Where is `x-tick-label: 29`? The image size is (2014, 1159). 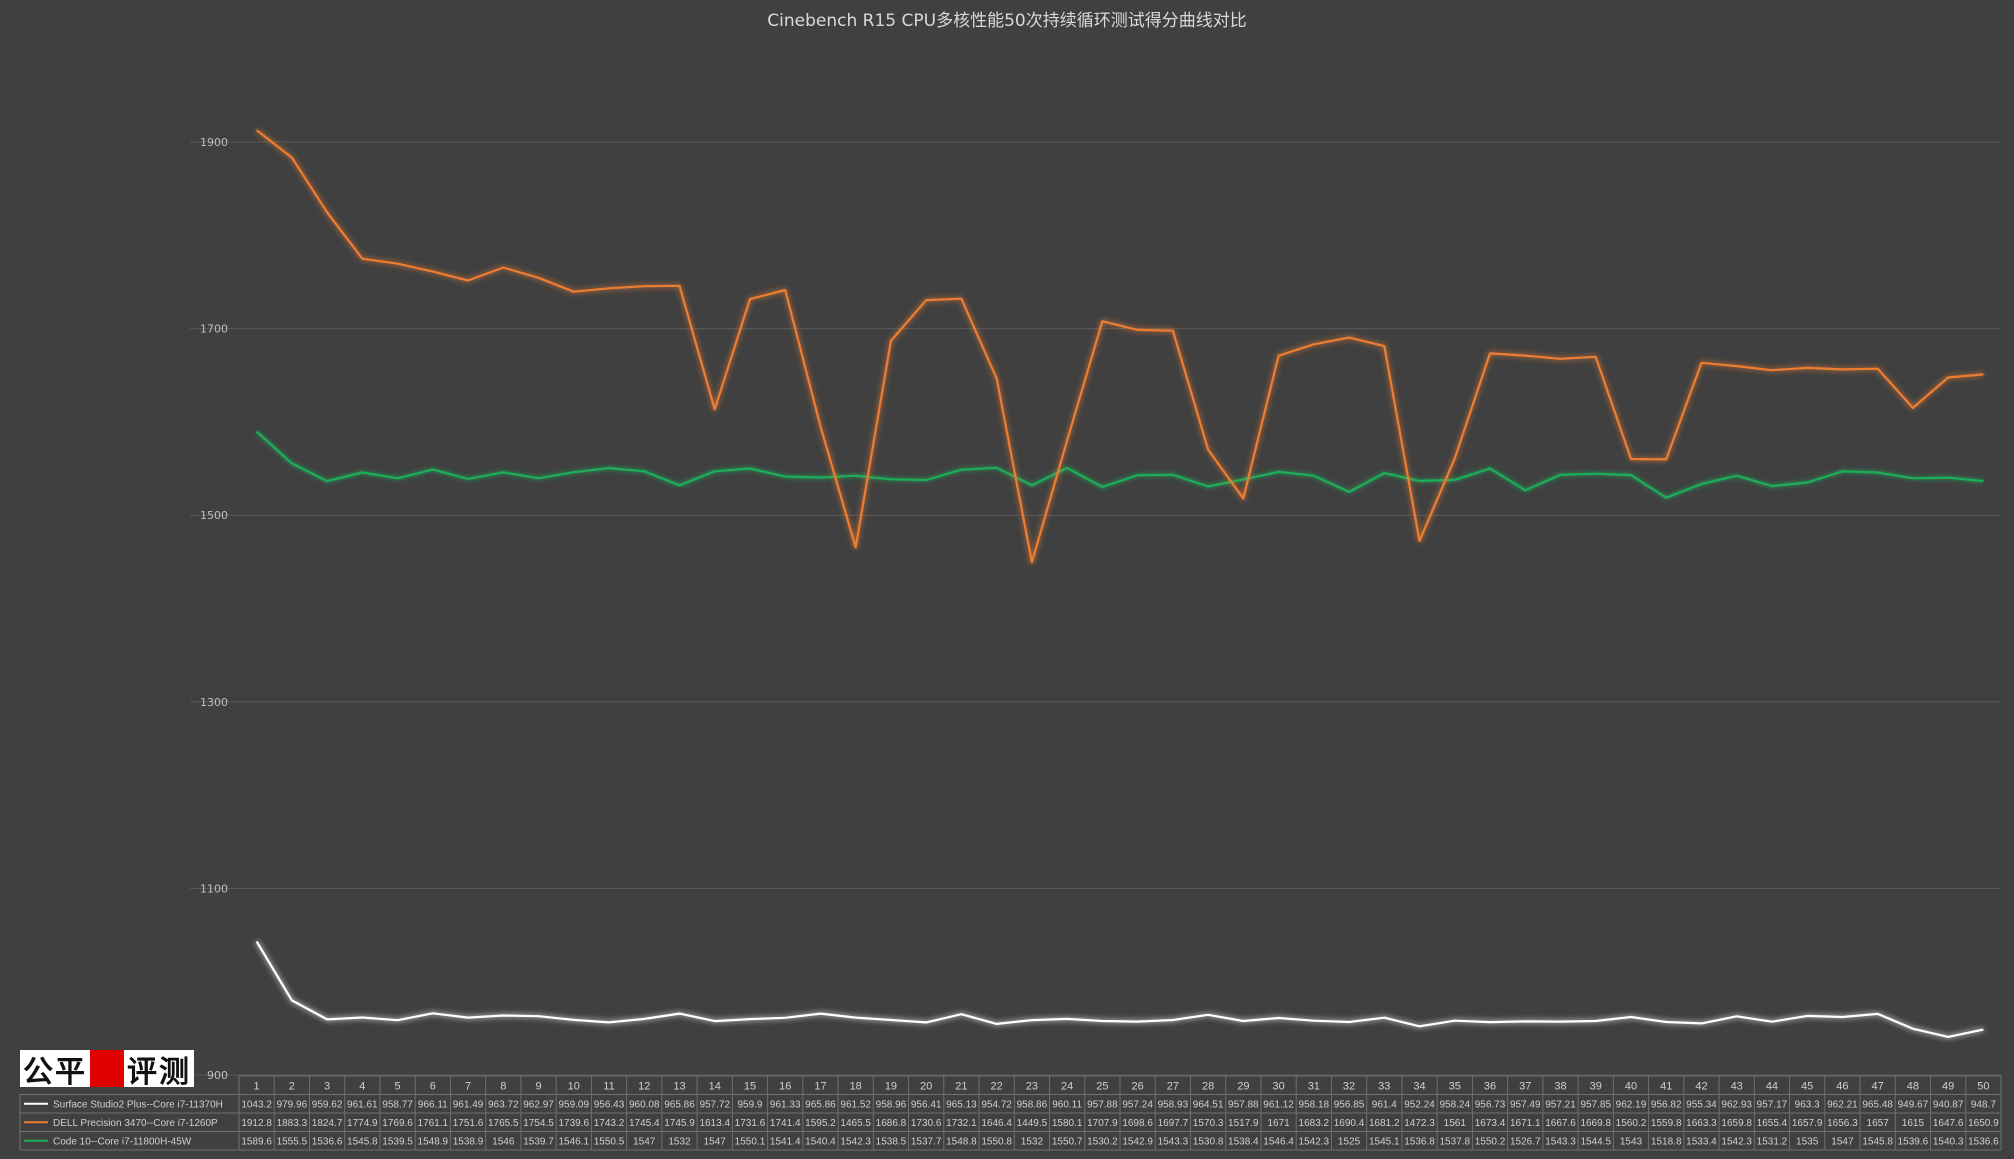
x-tick-label: 29 is located at coordinates (1243, 1087).